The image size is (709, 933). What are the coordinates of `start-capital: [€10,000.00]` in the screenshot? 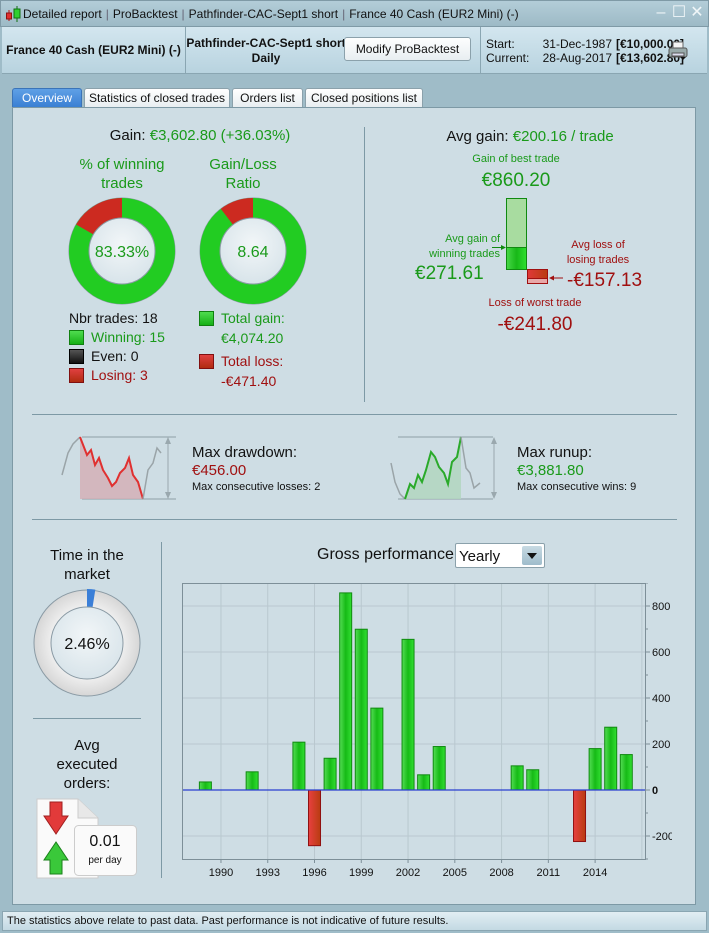 It's located at (650, 44).